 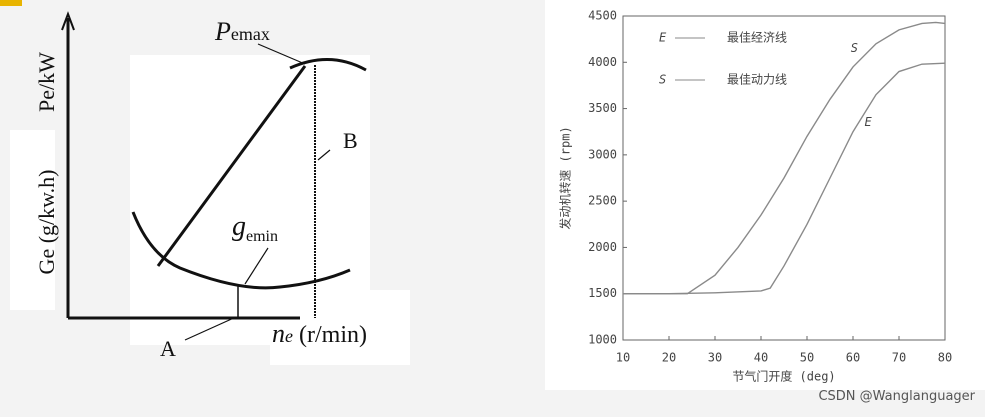 What do you see at coordinates (783, 376) in the screenshot?
I see `x-axis-label: 节气门开度 (deg)` at bounding box center [783, 376].